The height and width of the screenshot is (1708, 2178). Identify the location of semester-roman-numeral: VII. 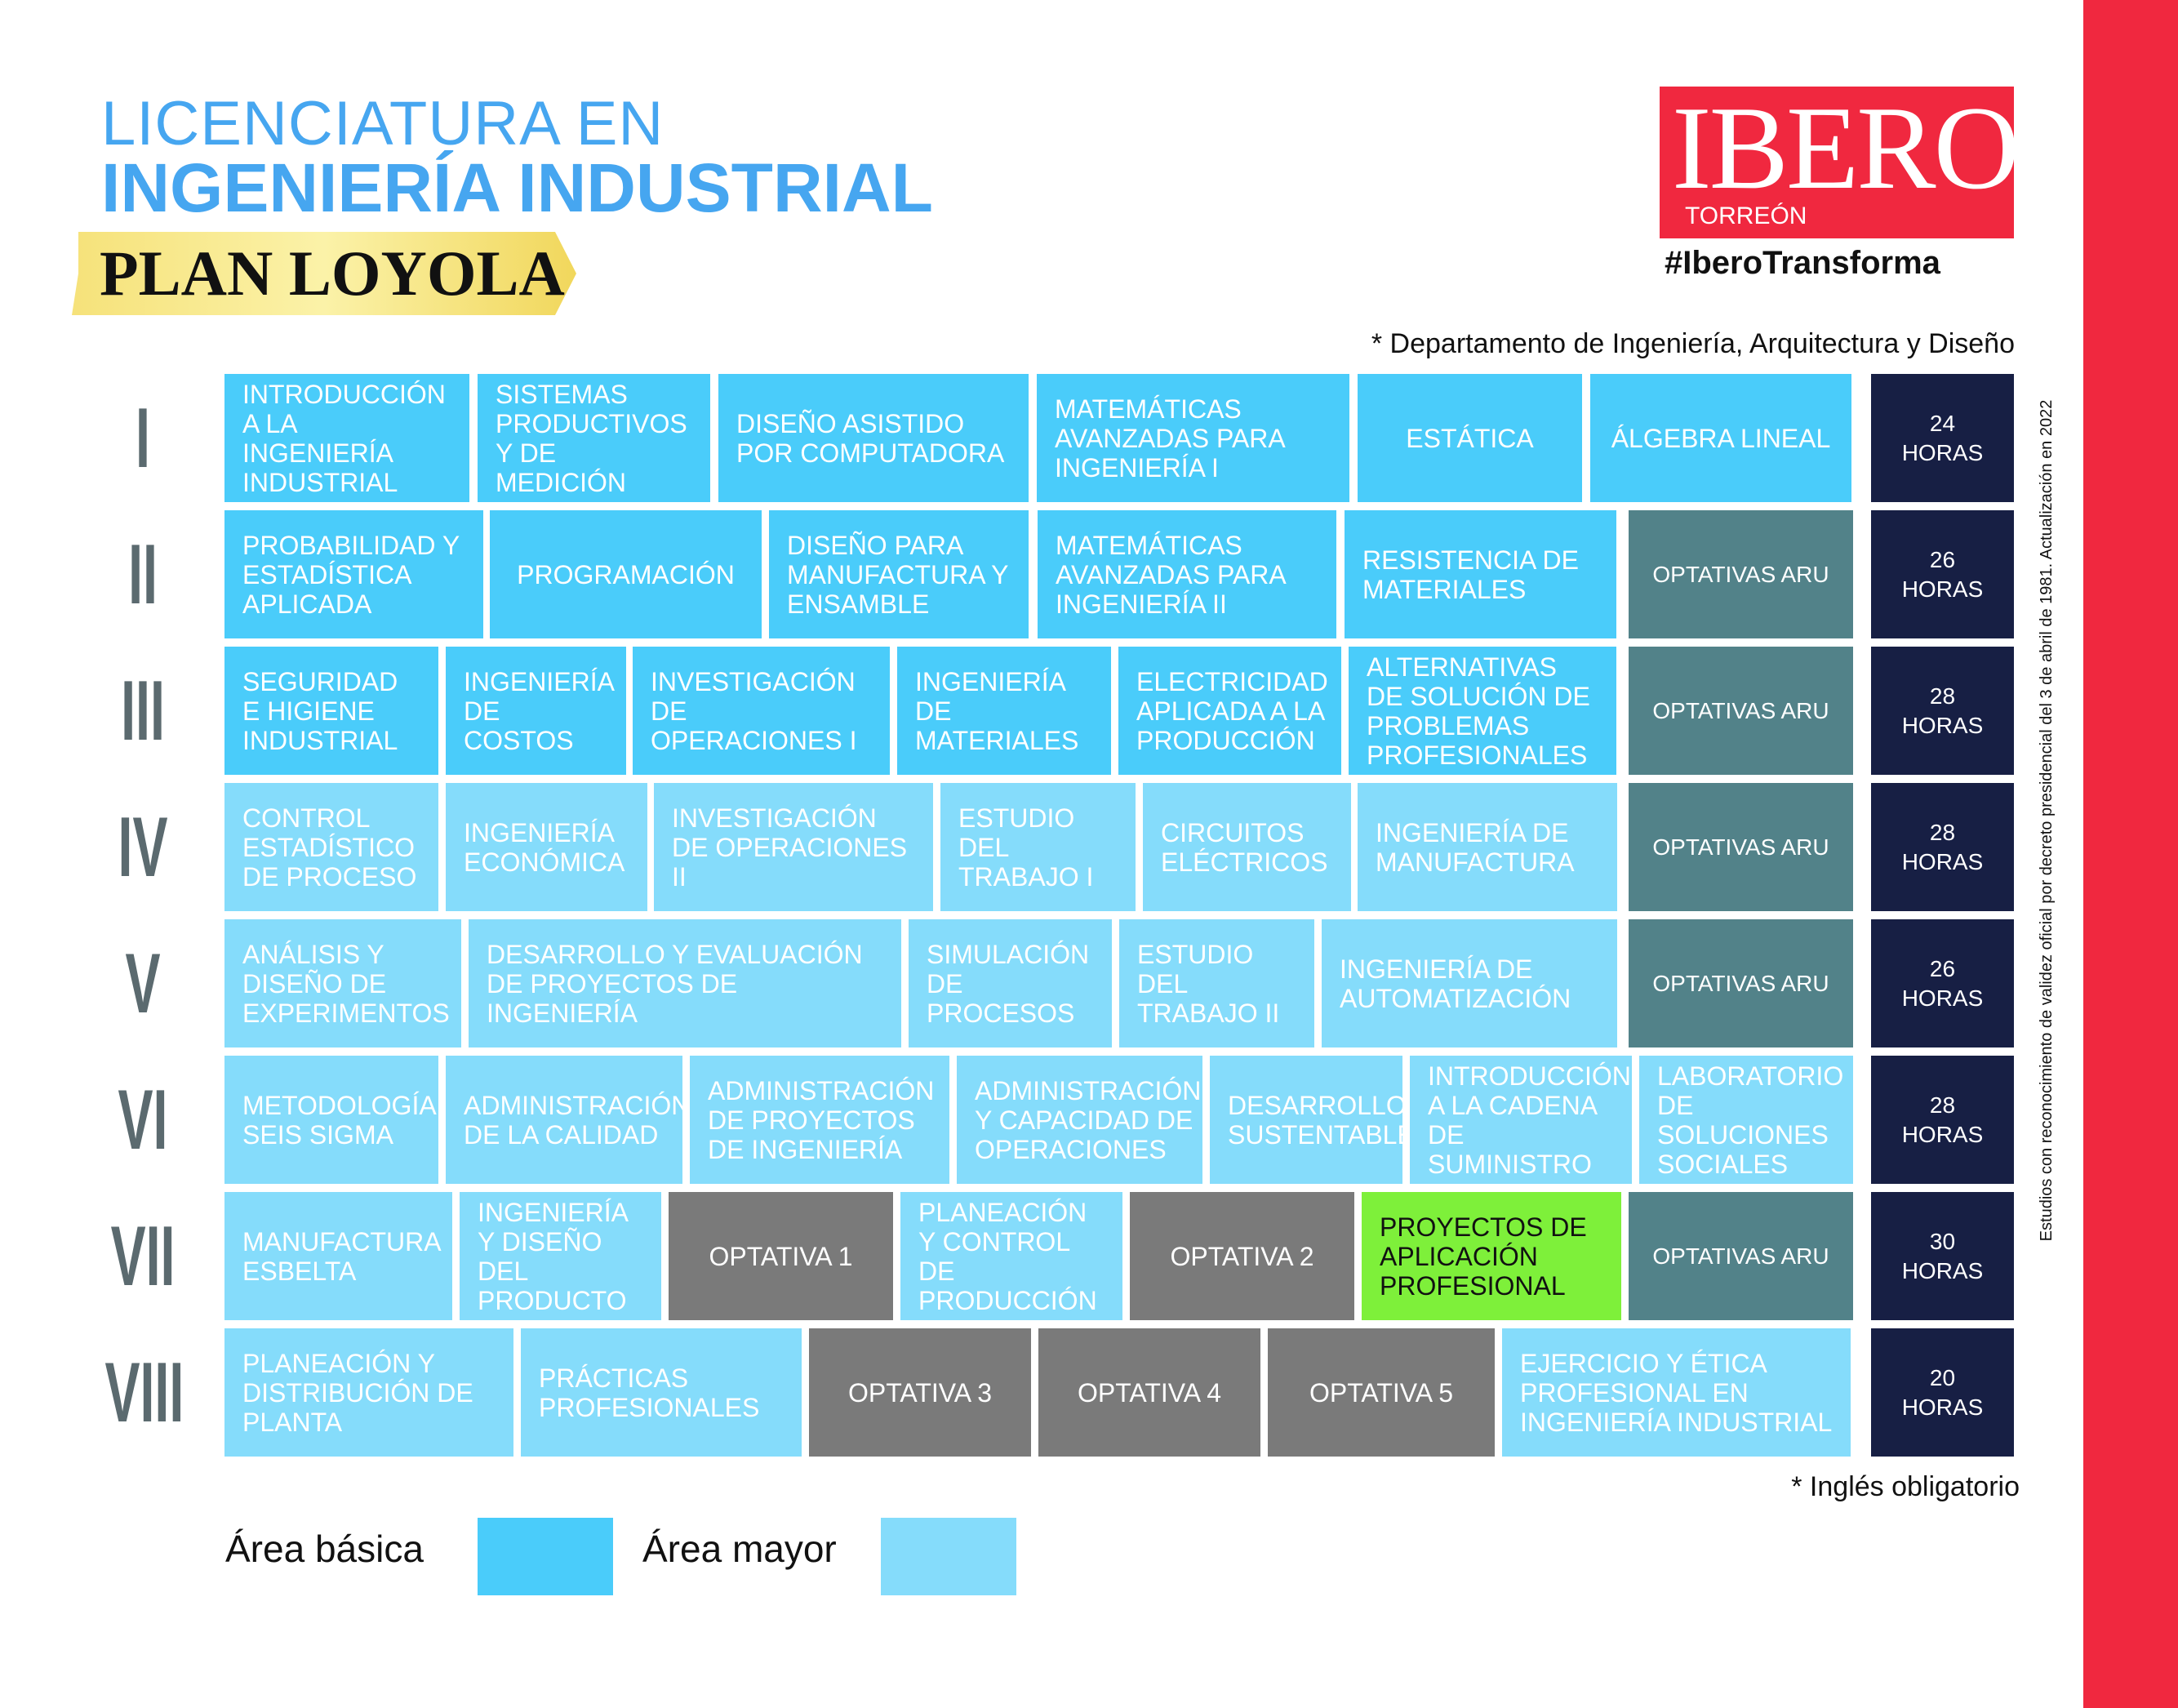
(143, 1256).